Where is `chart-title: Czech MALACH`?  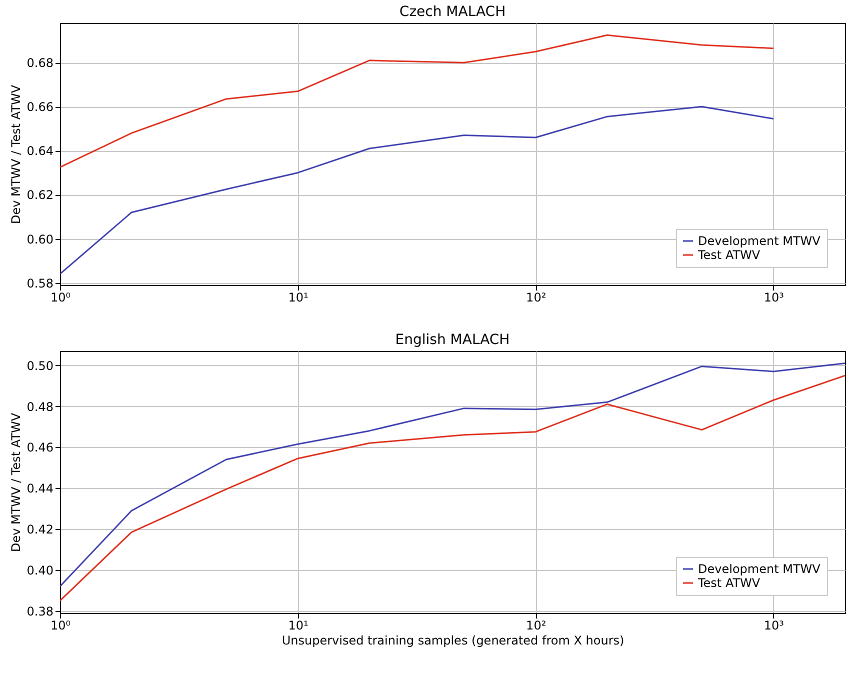
chart-title: Czech MALACH is located at coordinates (452, 12).